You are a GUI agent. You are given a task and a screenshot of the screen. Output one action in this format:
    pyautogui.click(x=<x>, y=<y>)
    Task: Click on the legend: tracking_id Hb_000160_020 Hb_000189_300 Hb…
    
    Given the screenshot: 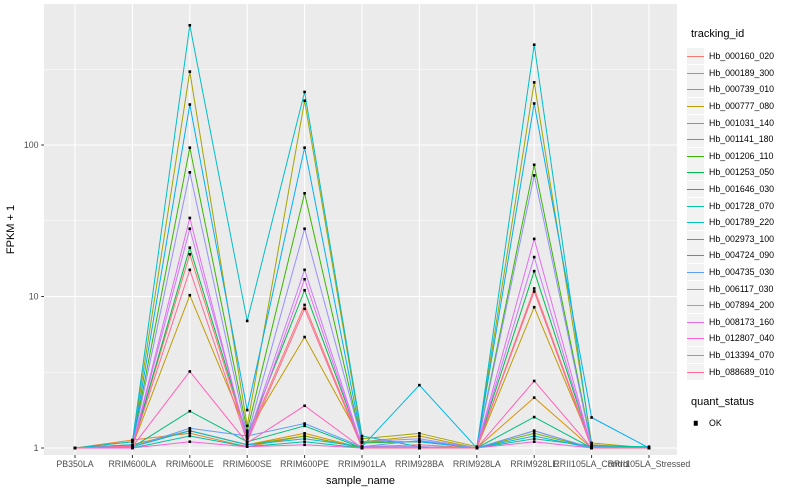 What is the action you would take?
    pyautogui.click(x=743, y=230)
    